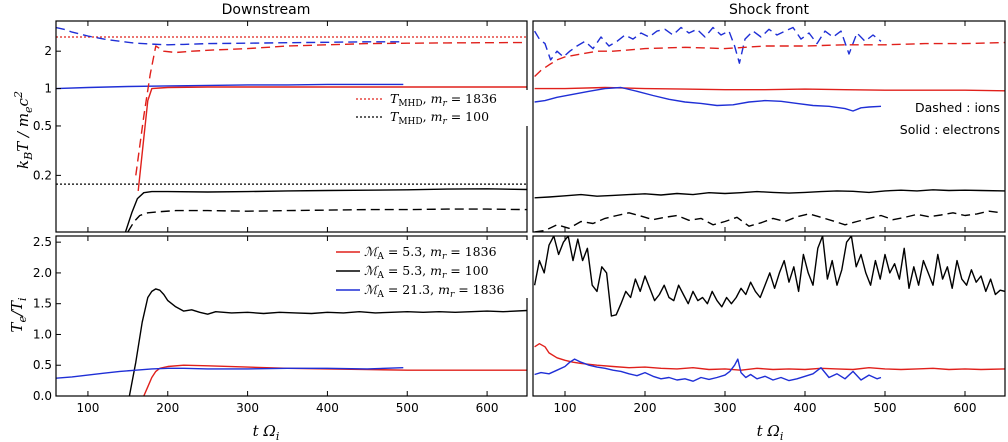 The width and height of the screenshot is (1008, 442). What do you see at coordinates (426, 272) in the screenshot?
I see `legend-label-ma53-100: ℳA = 5.3, mr = 100` at bounding box center [426, 272].